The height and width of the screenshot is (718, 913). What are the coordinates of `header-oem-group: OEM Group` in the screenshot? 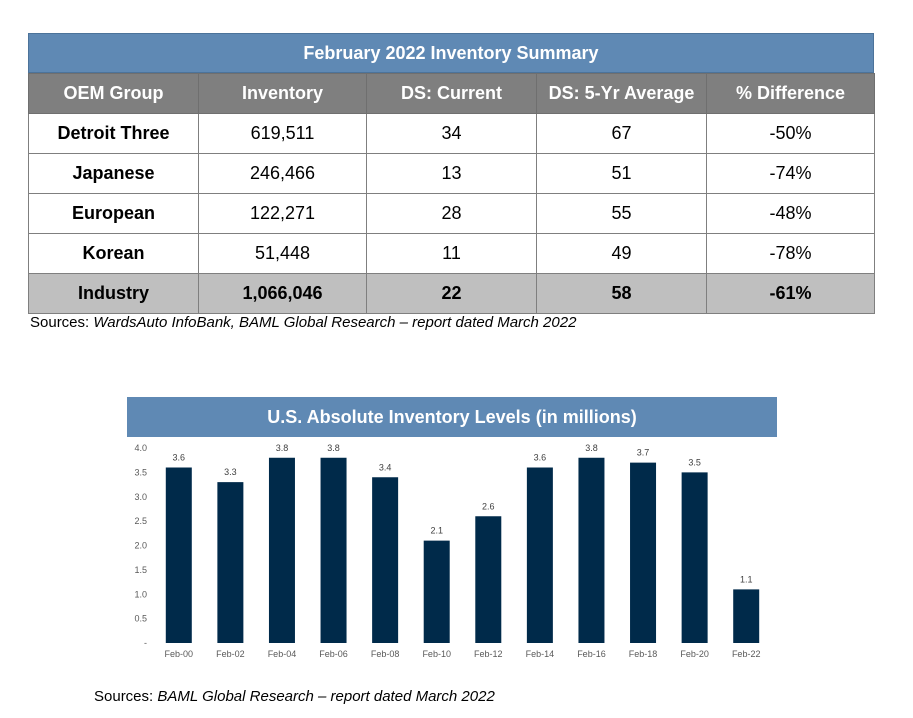 It's located at (113, 93).